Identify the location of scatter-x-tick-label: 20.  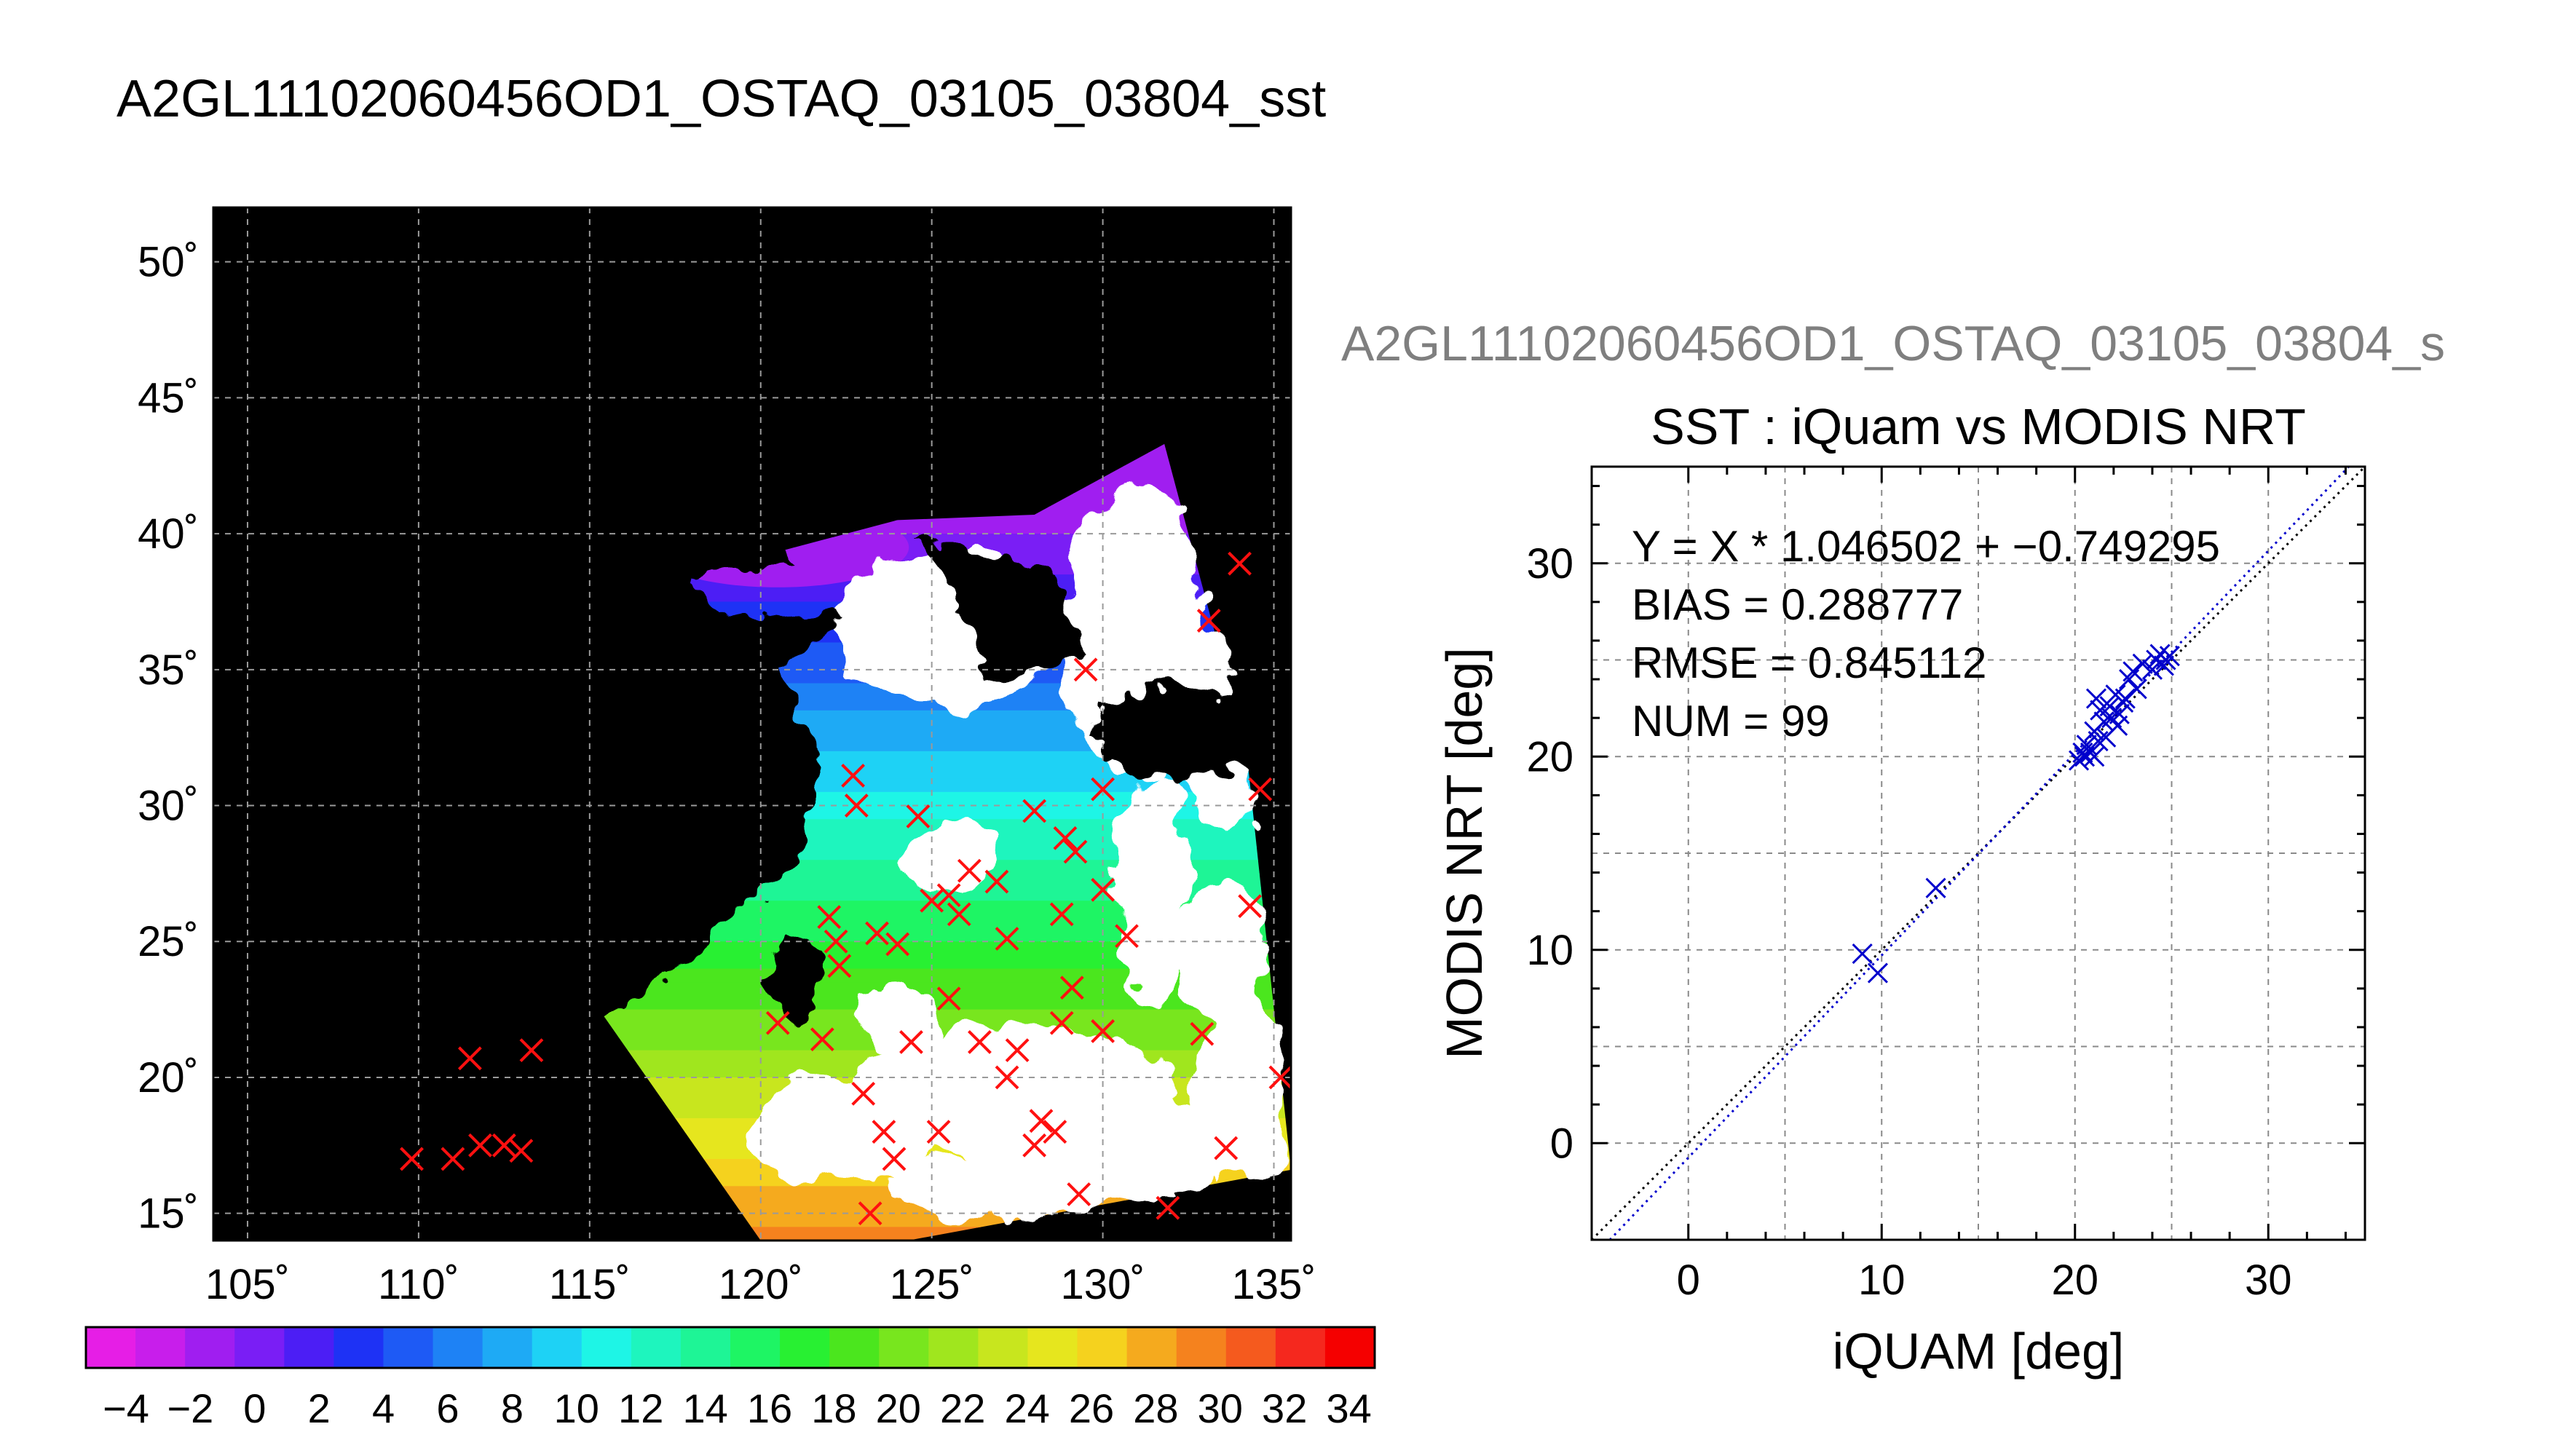
(2074, 1280).